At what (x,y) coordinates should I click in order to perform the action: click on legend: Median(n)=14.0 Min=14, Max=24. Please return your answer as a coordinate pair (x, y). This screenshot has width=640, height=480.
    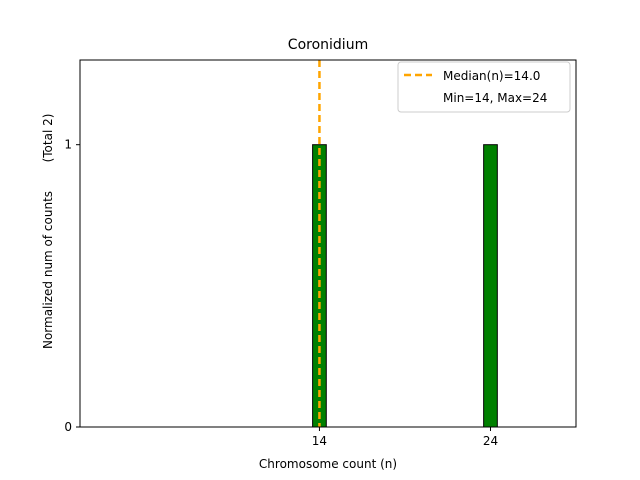
    Looking at the image, I should click on (484, 87).